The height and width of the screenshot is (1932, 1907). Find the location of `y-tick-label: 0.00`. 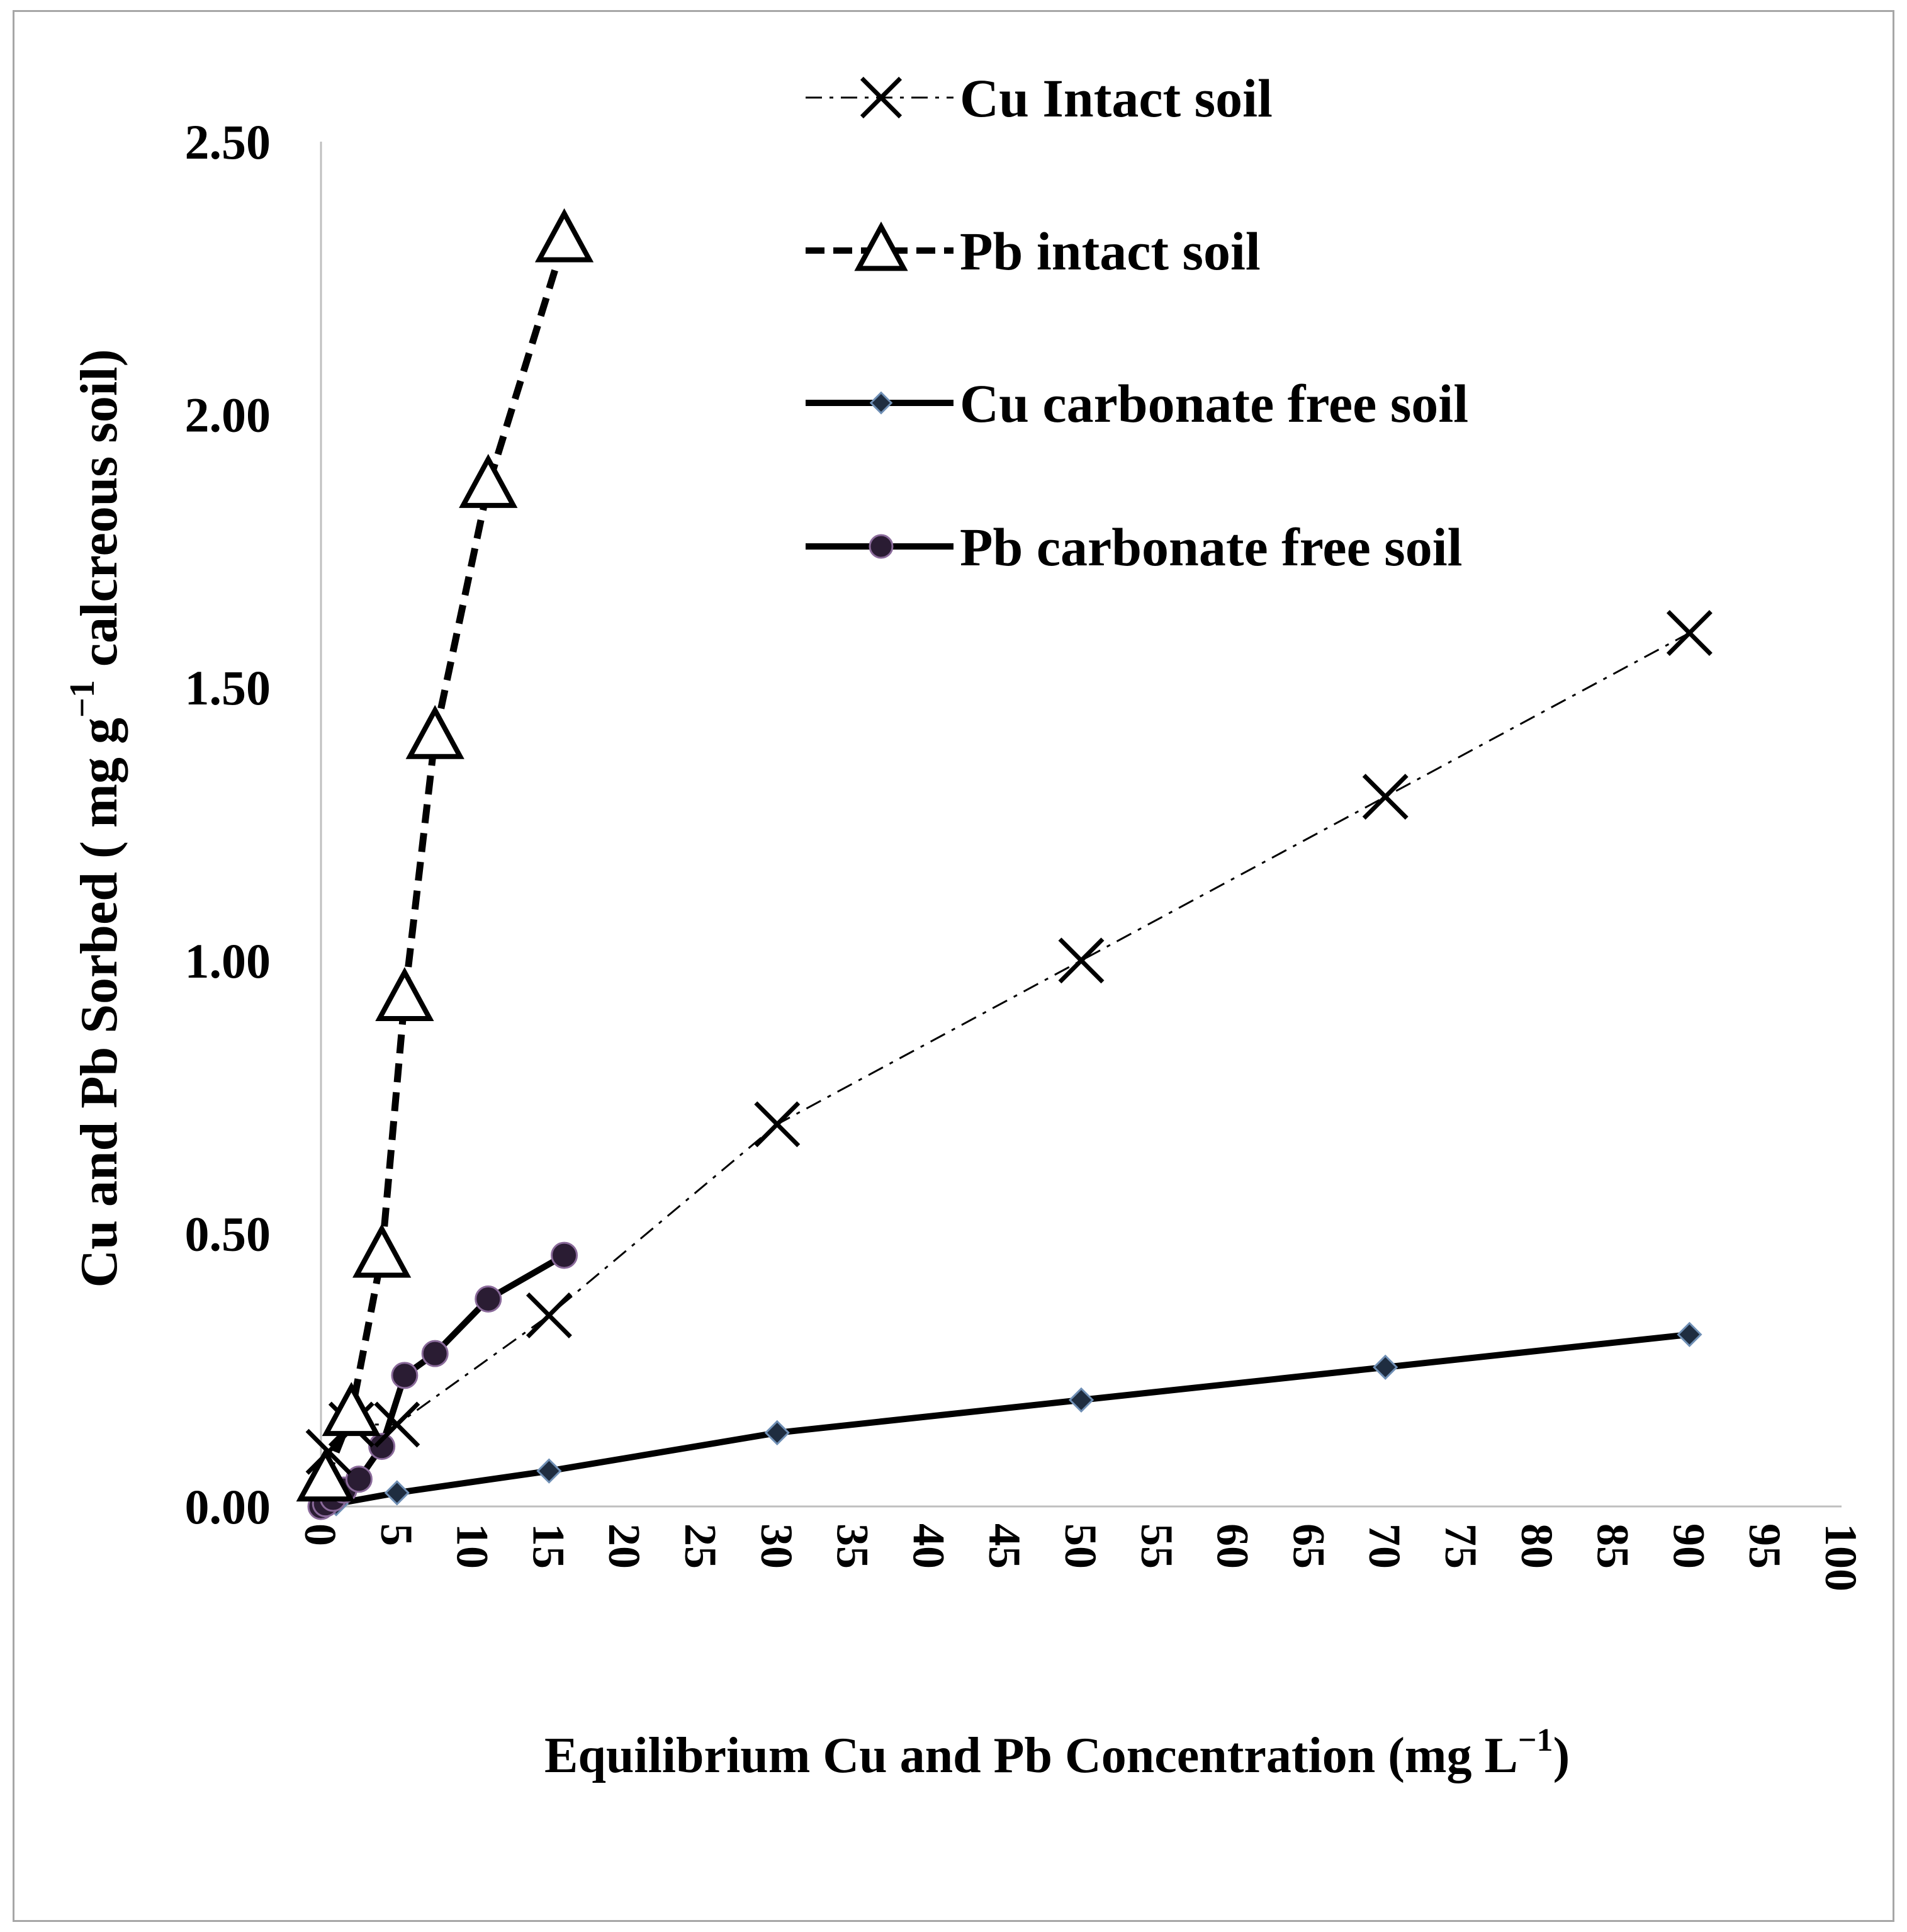

y-tick-label: 0.00 is located at coordinates (228, 1506).